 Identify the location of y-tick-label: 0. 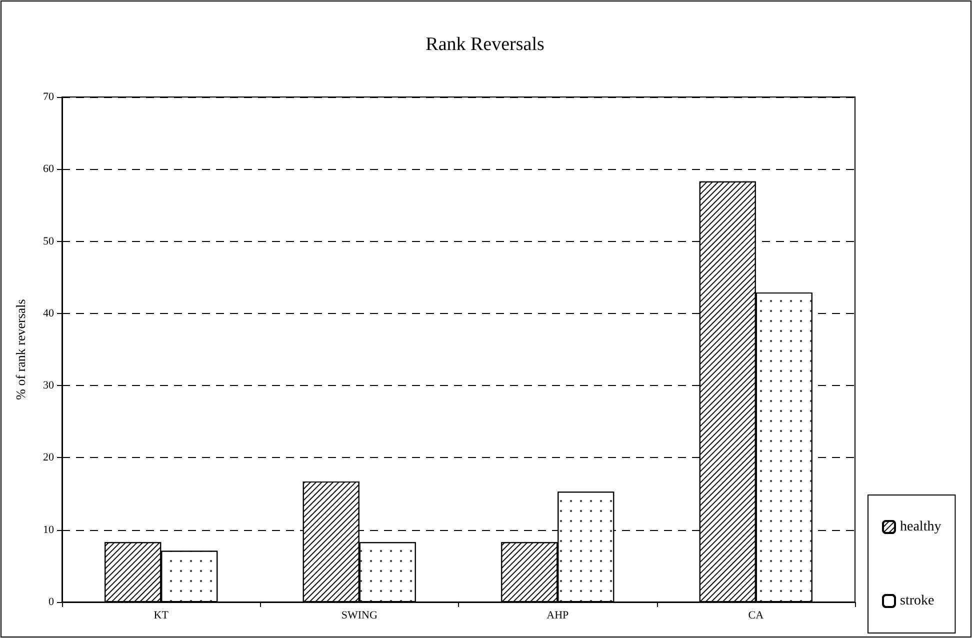
(51, 602).